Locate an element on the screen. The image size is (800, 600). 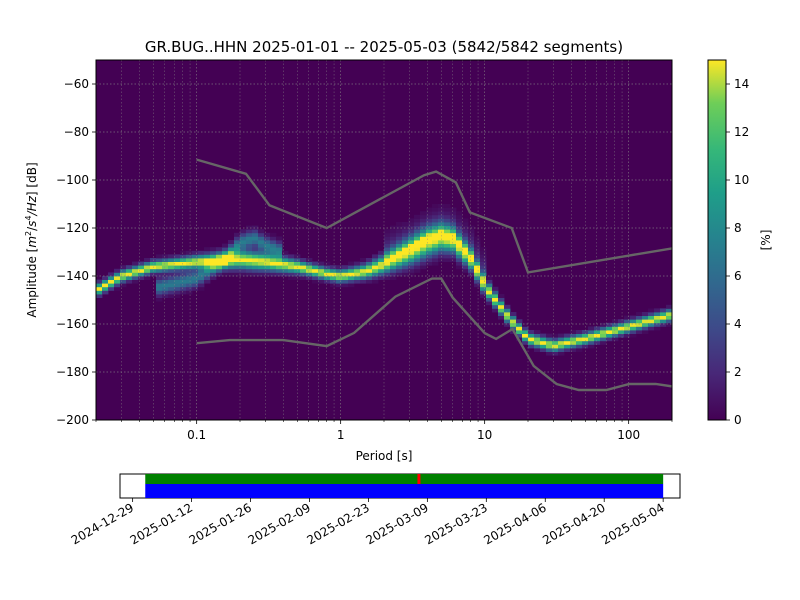
y-axis-label: Amplitude [m2/s4/Hz] [dB] is located at coordinates (31, 239).